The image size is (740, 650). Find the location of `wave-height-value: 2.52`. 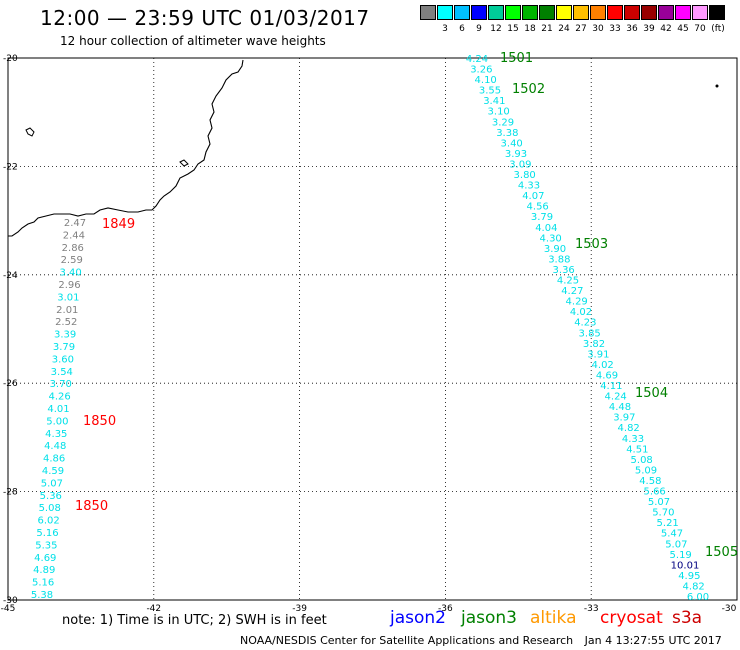

wave-height-value: 2.52 is located at coordinates (66, 322).